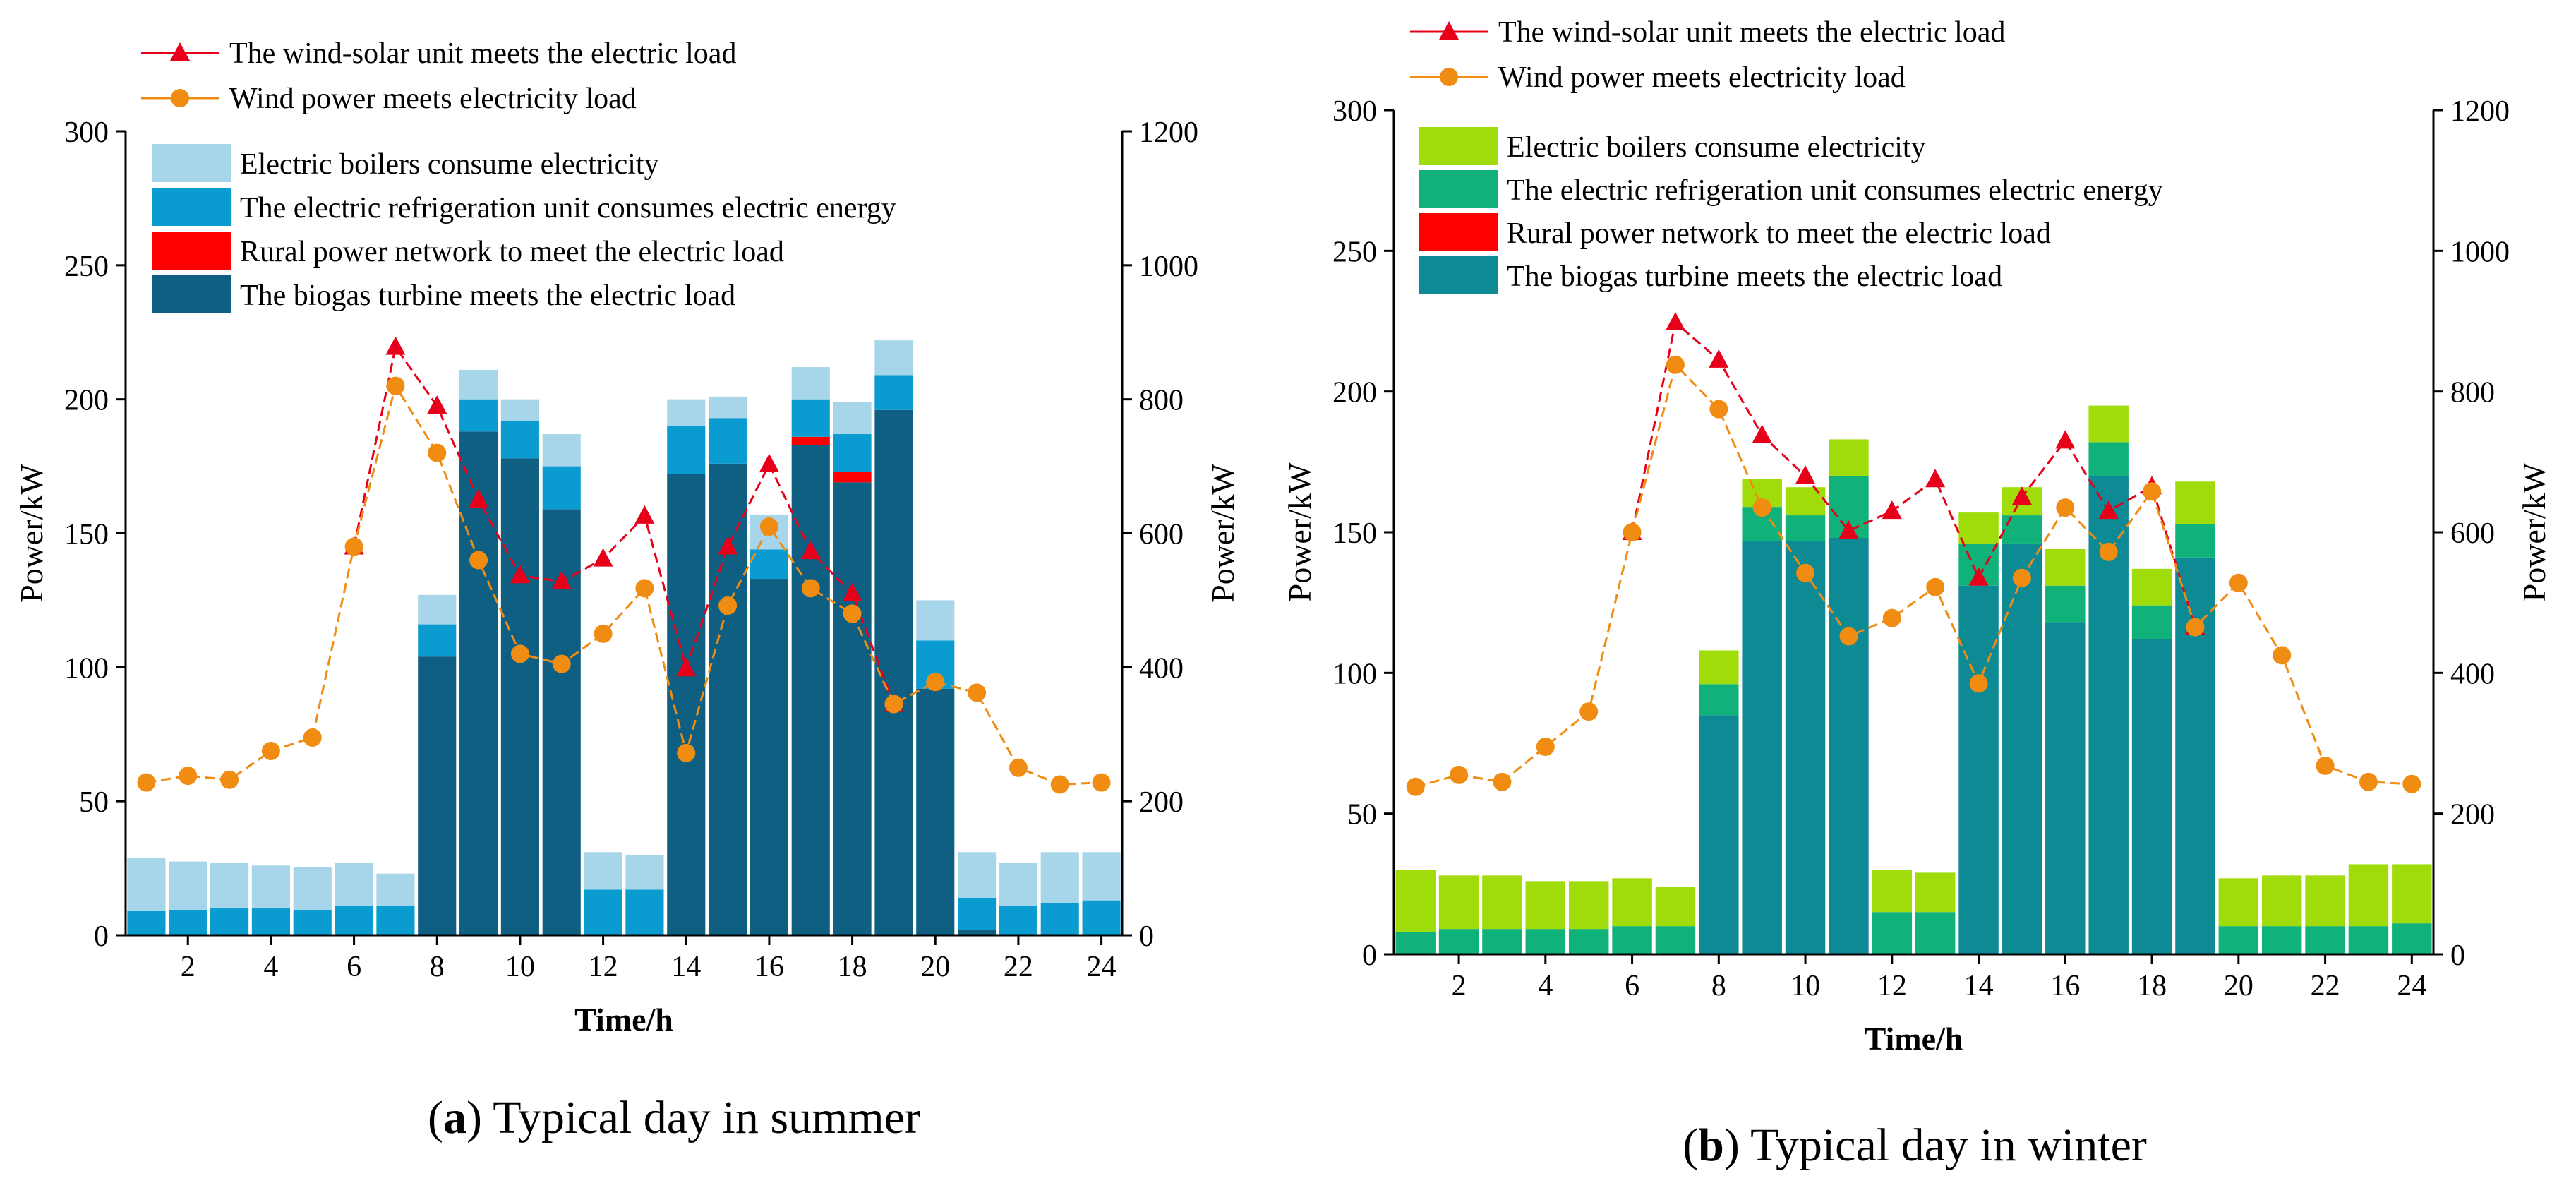 This screenshot has height=1183, width=2576. What do you see at coordinates (1362, 815) in the screenshot?
I see `y-tick-label-left: 50` at bounding box center [1362, 815].